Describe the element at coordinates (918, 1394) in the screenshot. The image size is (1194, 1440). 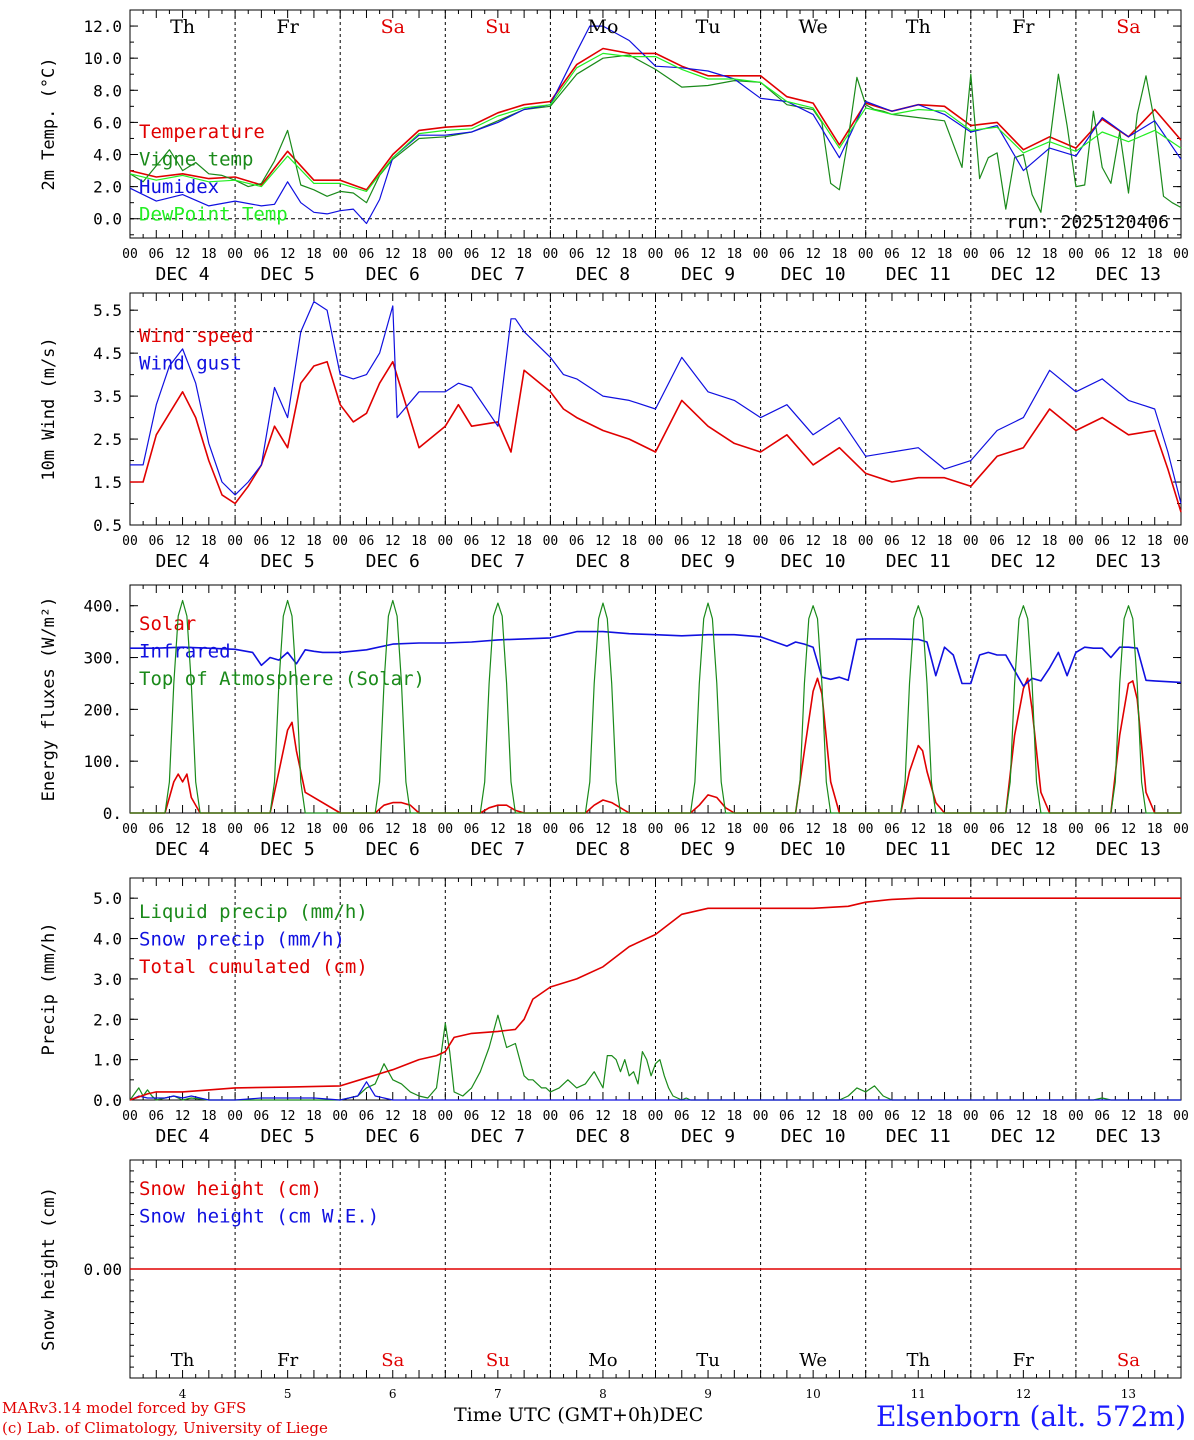
I see `day-number-label: 11` at that location.